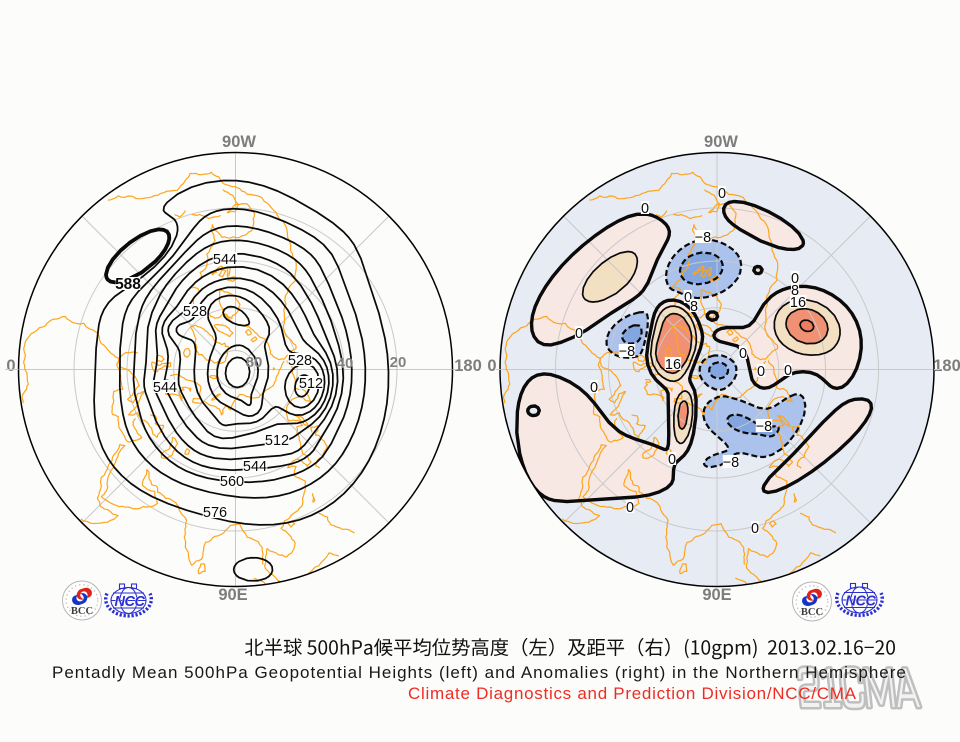 The width and height of the screenshot is (960, 742). Describe the element at coordinates (398, 362) in the screenshot. I see `svg-text: 20` at that location.